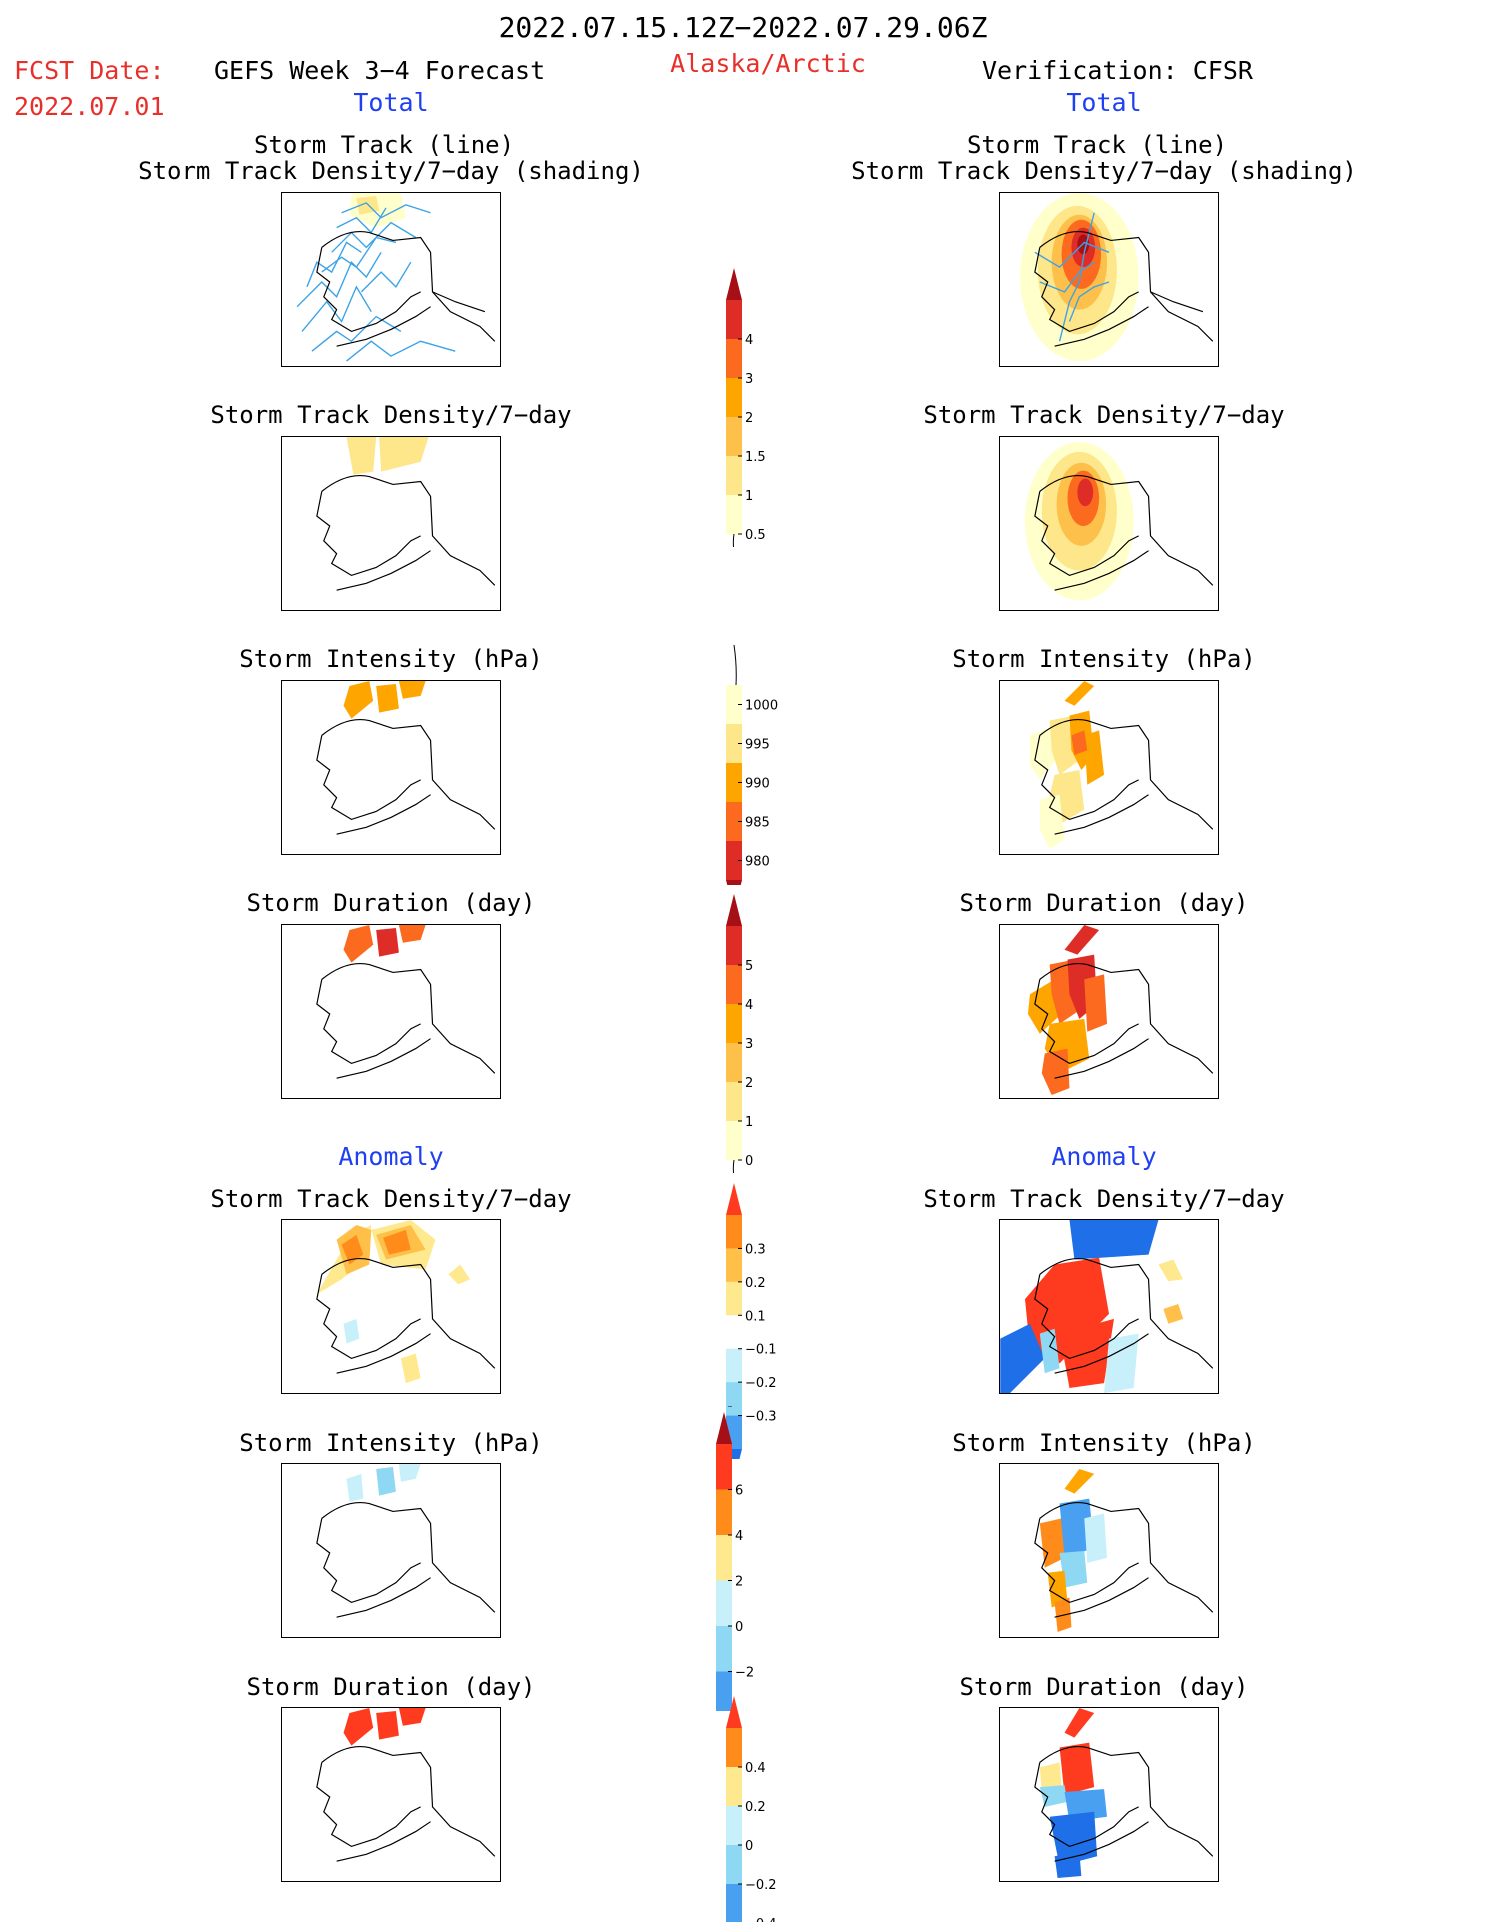 The width and height of the screenshot is (1487, 1925). What do you see at coordinates (1104, 1156) in the screenshot?
I see `right-anomaly-label: Anomaly` at bounding box center [1104, 1156].